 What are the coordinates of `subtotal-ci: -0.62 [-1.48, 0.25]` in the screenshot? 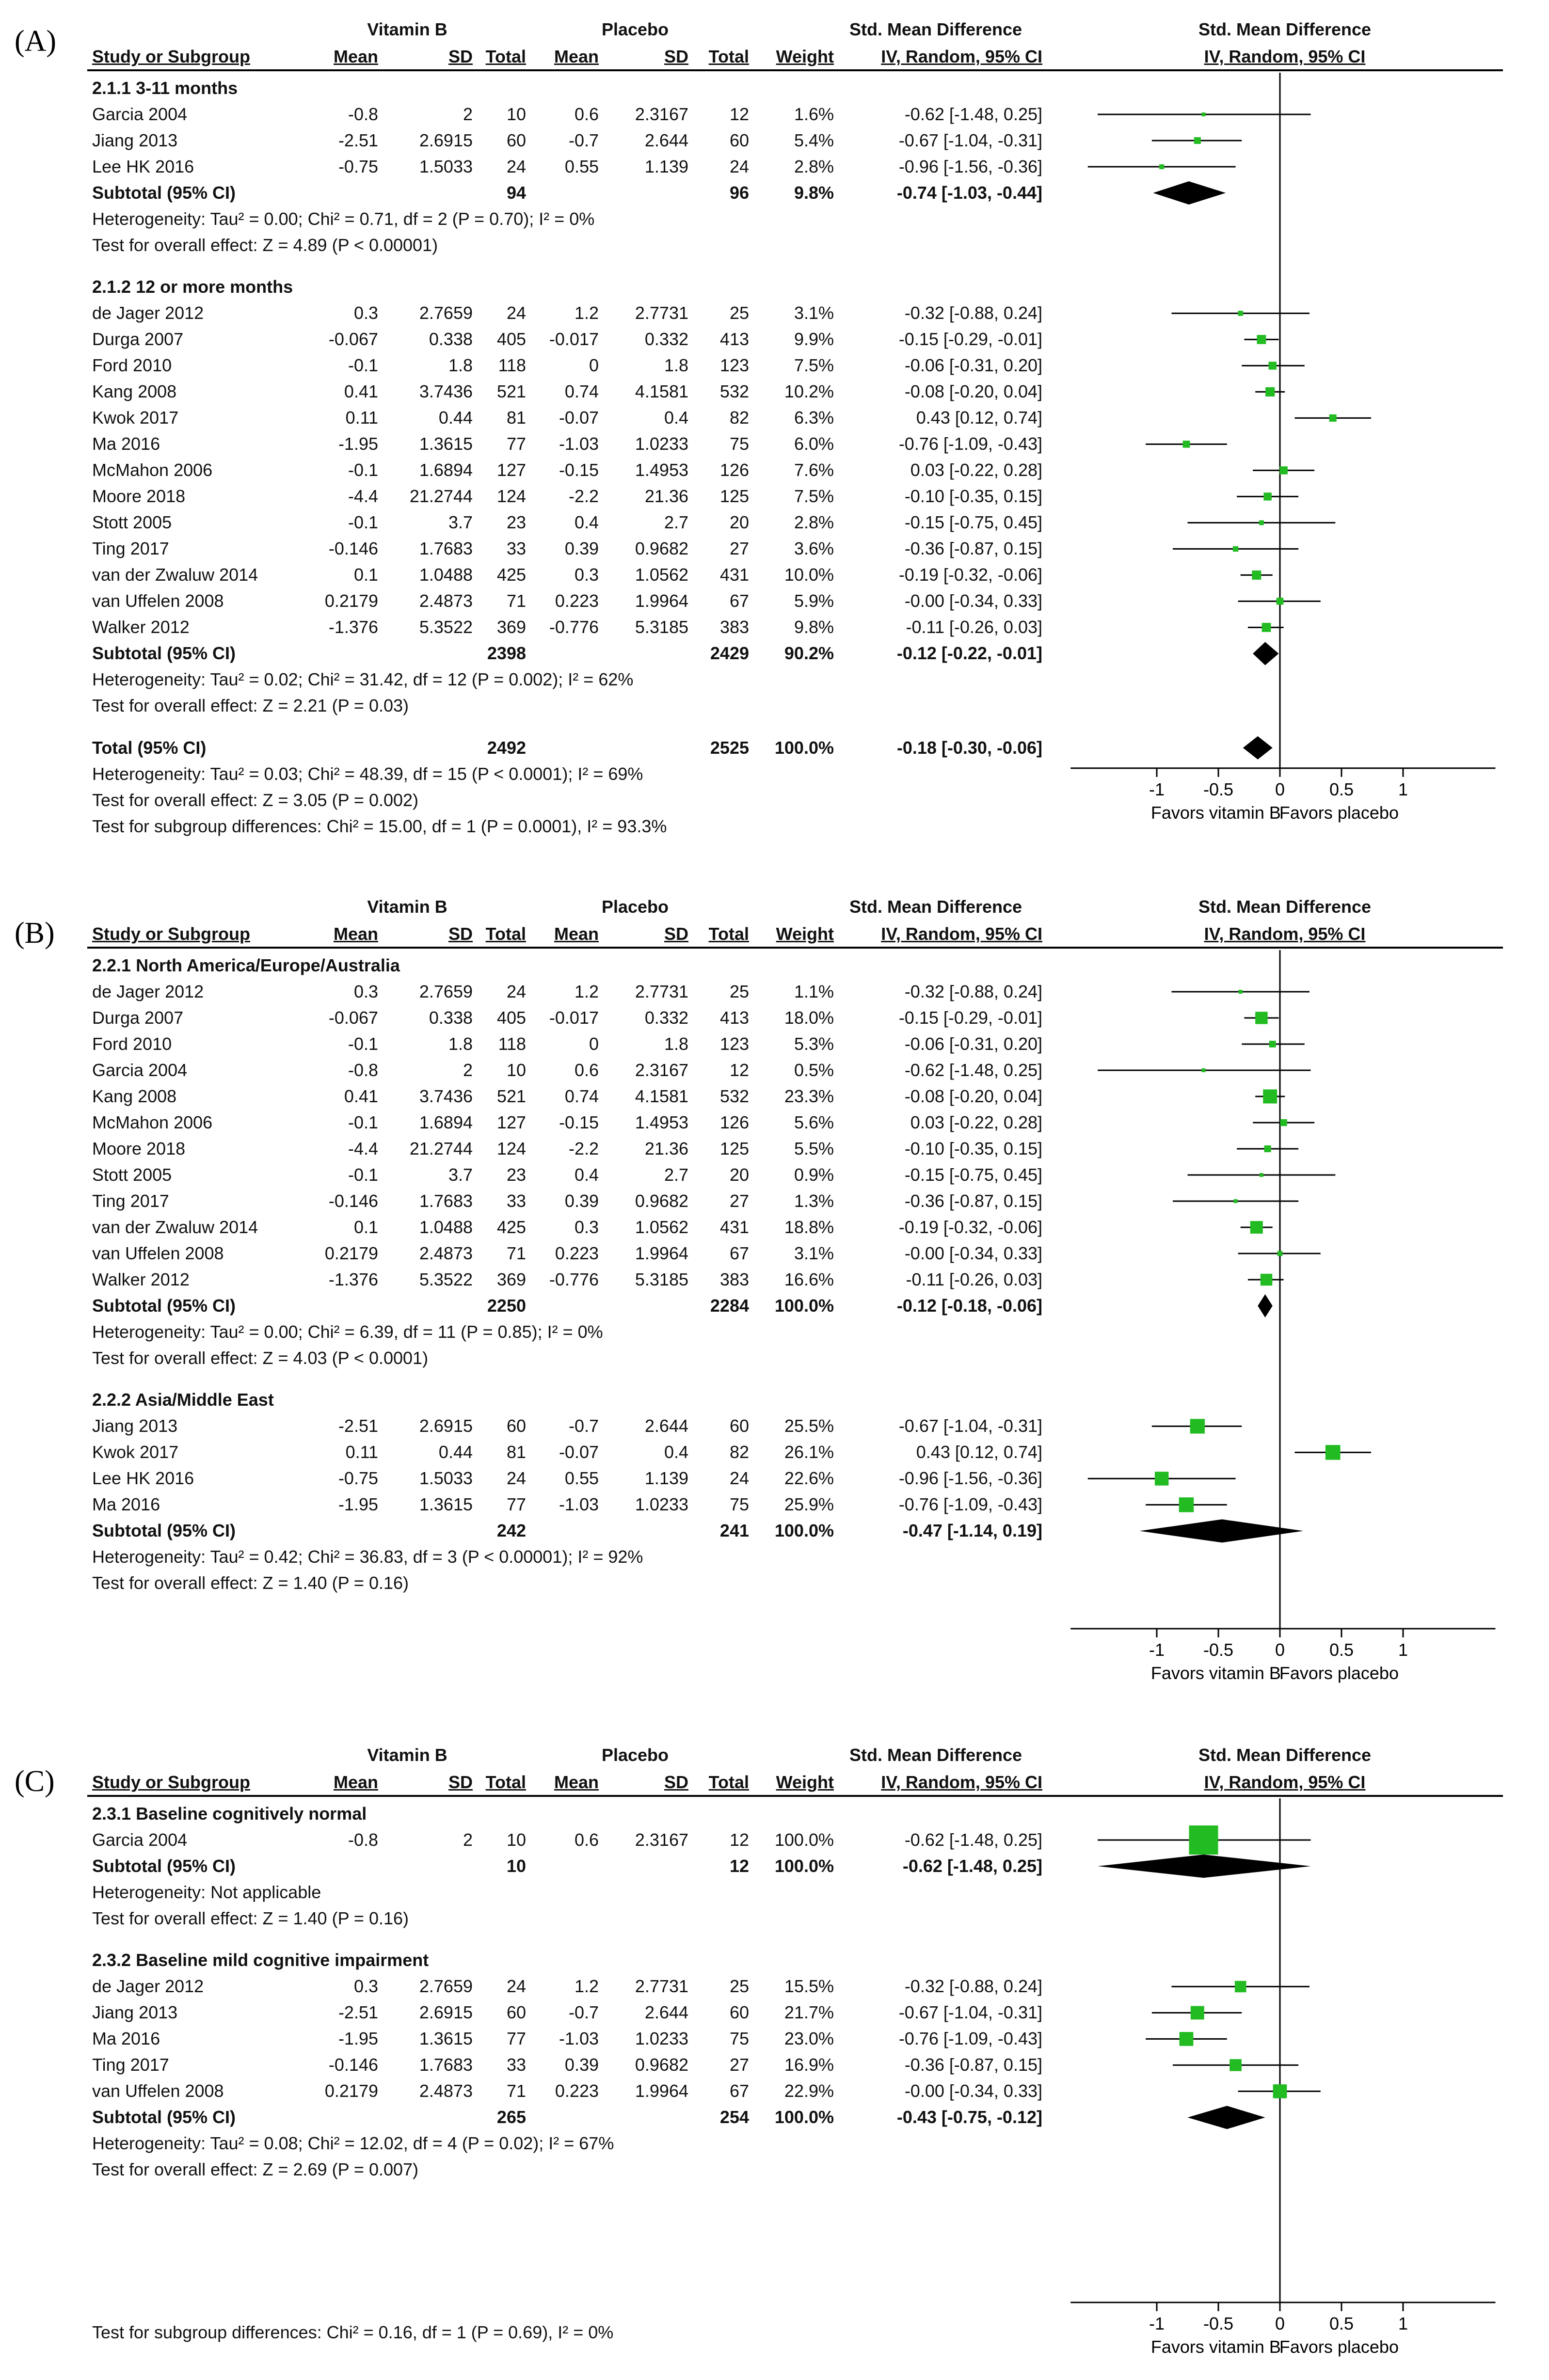 It's located at (972, 1866).